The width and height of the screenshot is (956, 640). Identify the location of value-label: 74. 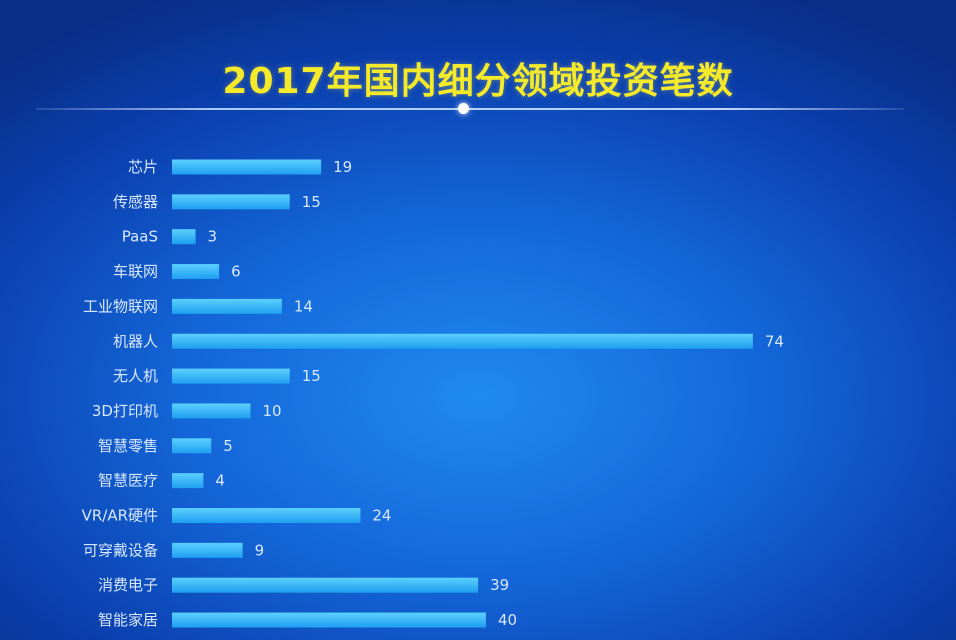
(774, 341).